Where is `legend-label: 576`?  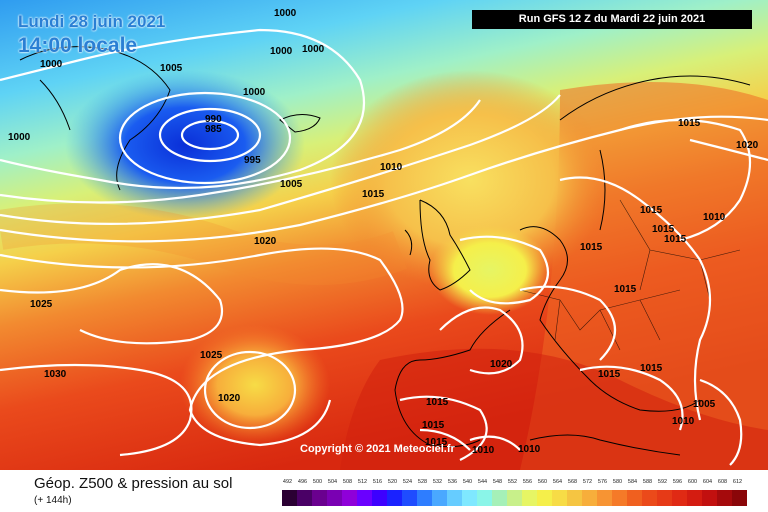
legend-label: 576 is located at coordinates (602, 482).